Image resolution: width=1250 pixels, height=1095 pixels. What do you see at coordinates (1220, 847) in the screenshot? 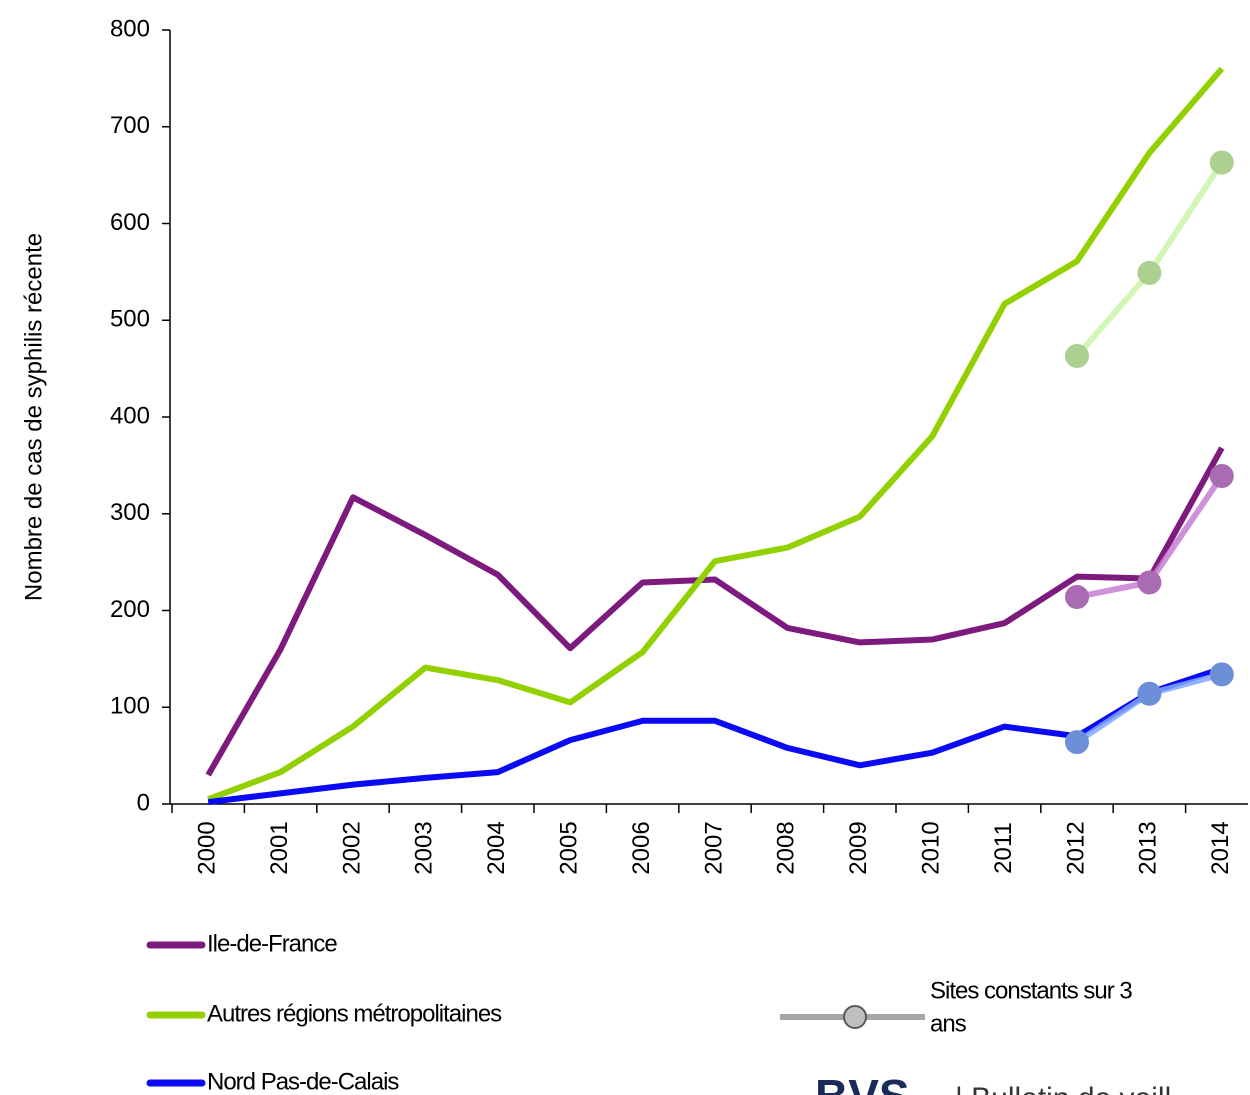
I see `x-tick-label: 2014` at bounding box center [1220, 847].